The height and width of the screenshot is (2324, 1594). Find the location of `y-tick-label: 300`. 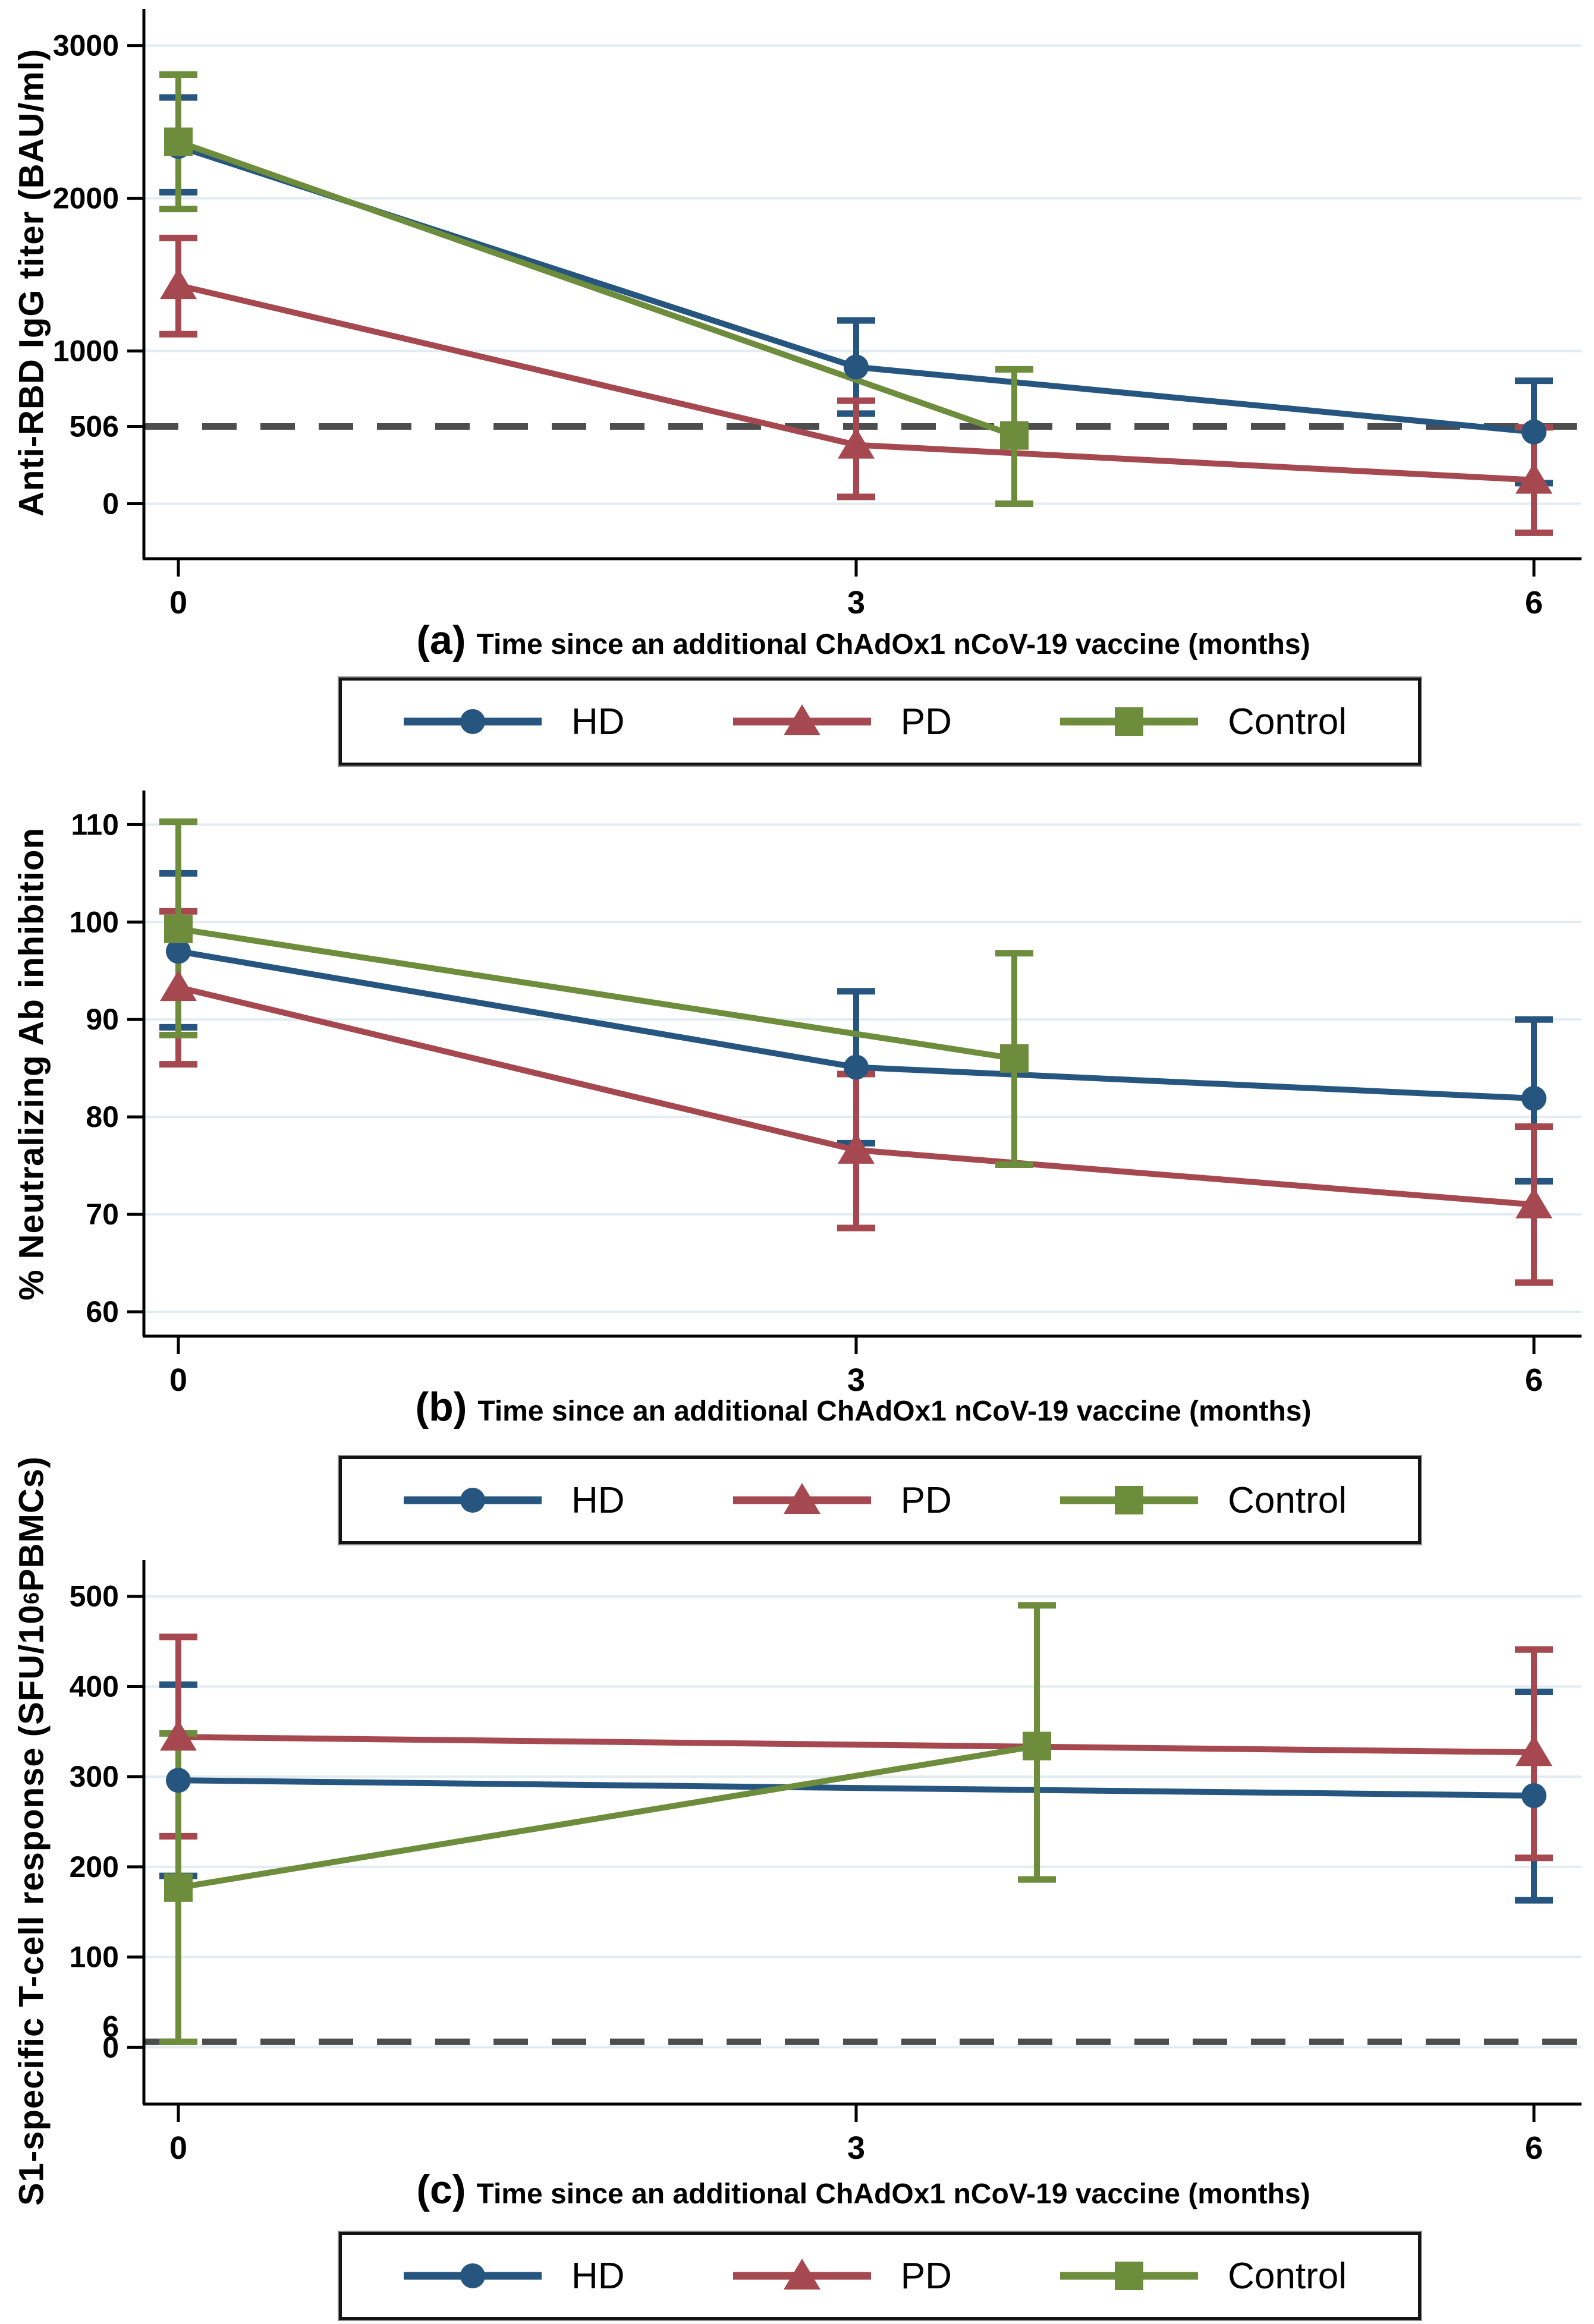

y-tick-label: 300 is located at coordinates (94, 1776).